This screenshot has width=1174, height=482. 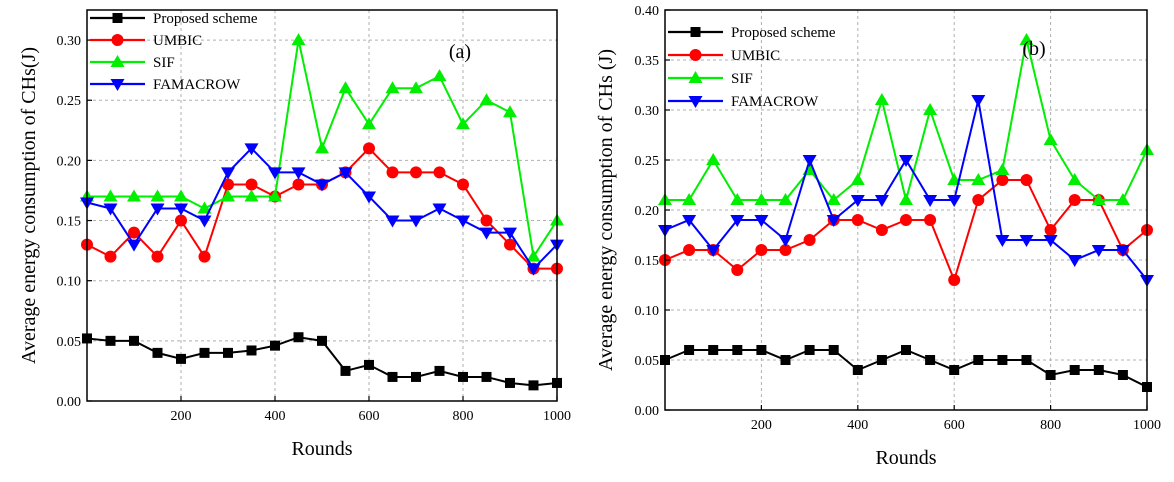 What do you see at coordinates (710, 79) in the screenshot?
I see `legend-item: SIF` at bounding box center [710, 79].